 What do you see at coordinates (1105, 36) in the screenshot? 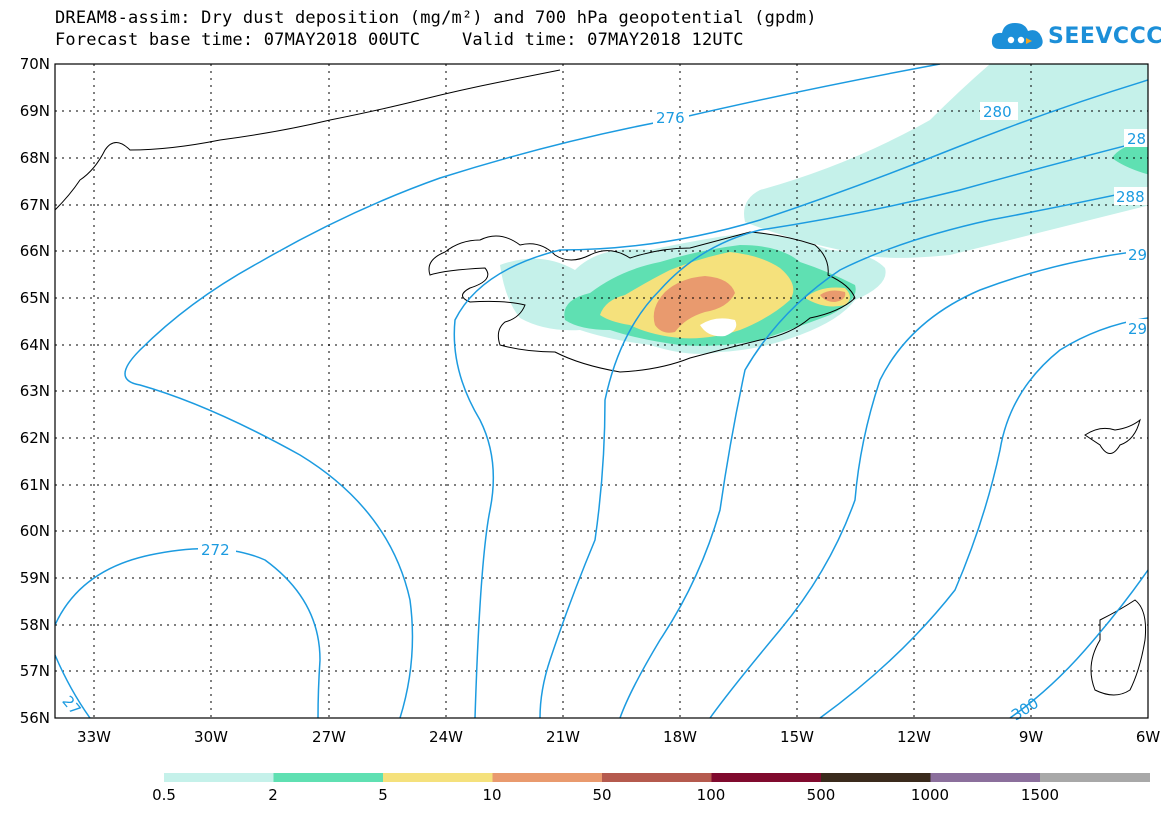
I see `logo-text: SEEVCCC` at bounding box center [1105, 36].